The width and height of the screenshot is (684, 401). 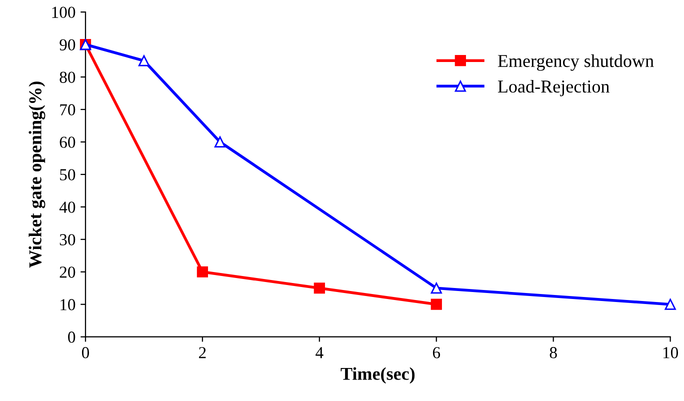 What do you see at coordinates (68, 142) in the screenshot?
I see `y-tick-label: 60` at bounding box center [68, 142].